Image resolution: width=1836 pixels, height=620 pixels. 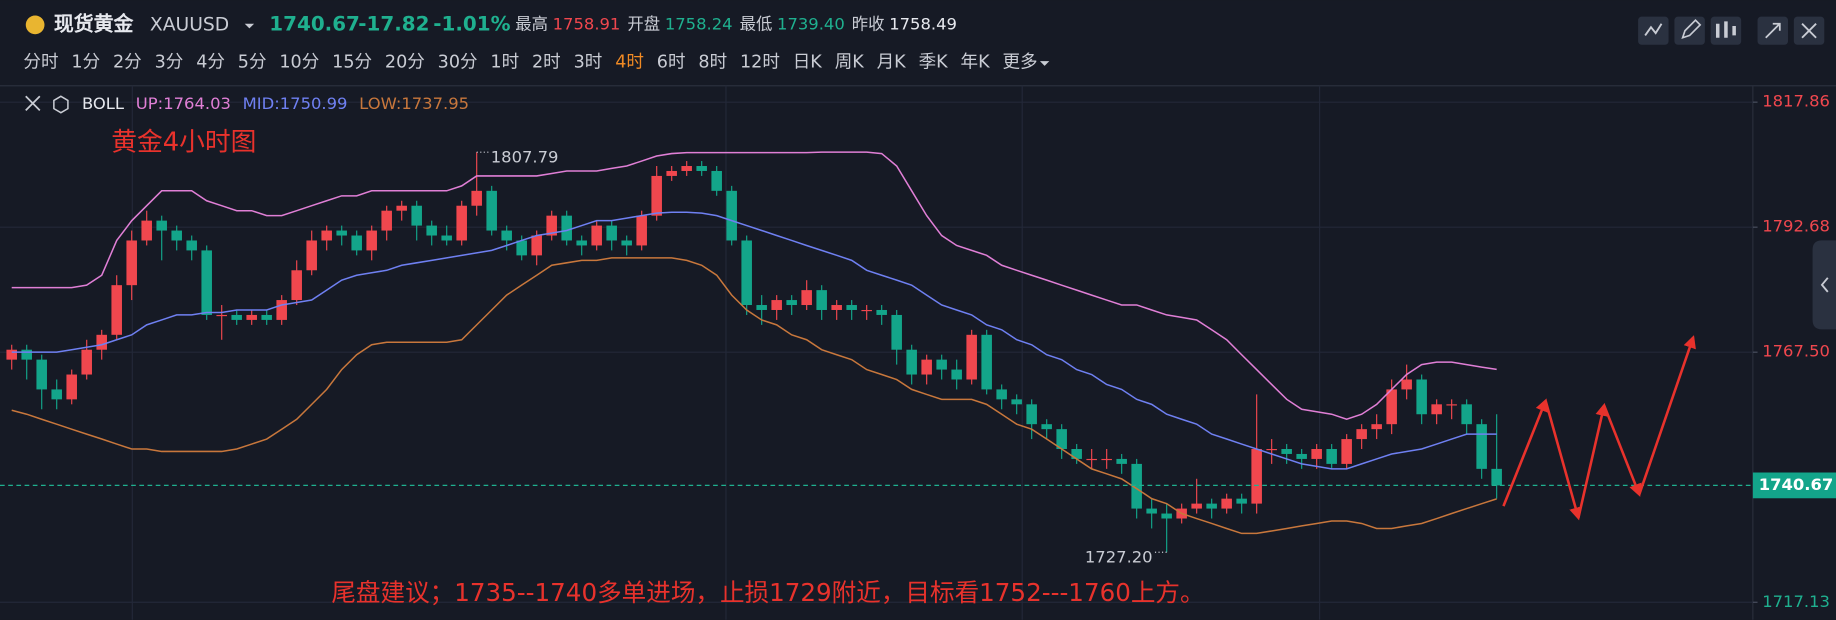 What do you see at coordinates (61, 104) in the screenshot?
I see `indicator-settings` at bounding box center [61, 104].